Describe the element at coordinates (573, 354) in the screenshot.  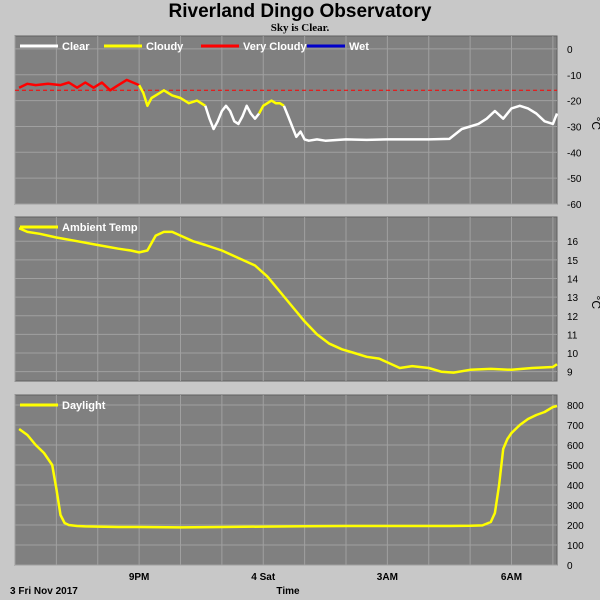
I see `ambient-ytick-label: 10` at that location.